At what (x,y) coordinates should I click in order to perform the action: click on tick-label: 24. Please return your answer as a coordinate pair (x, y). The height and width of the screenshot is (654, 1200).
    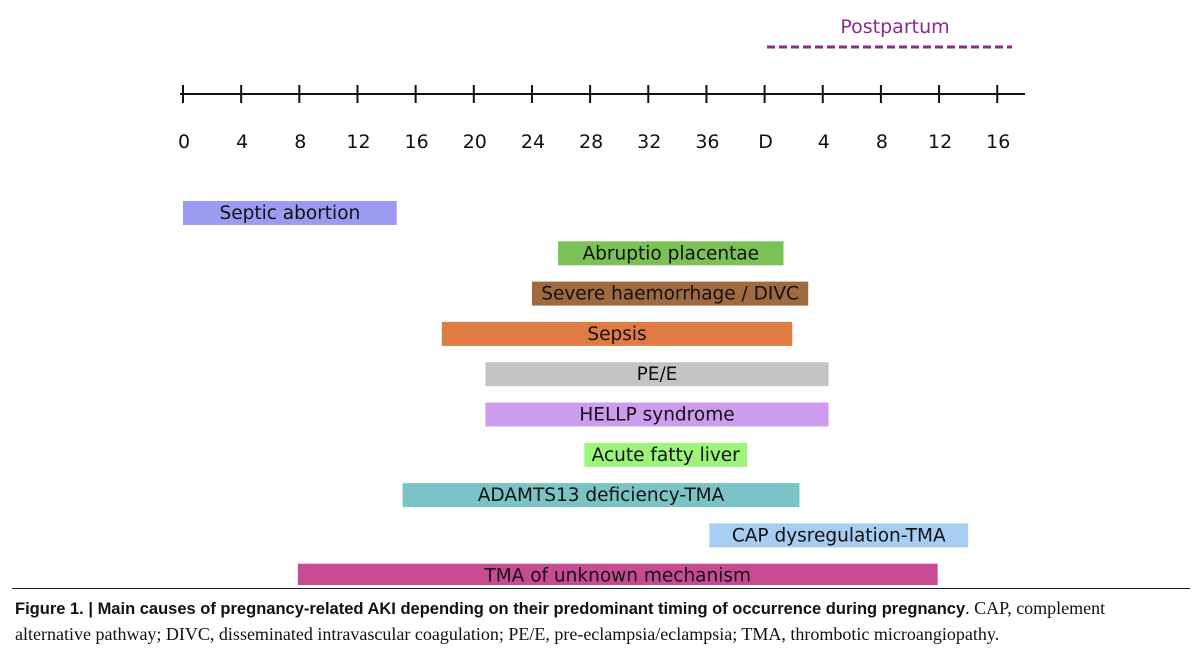
    Looking at the image, I should click on (533, 142).